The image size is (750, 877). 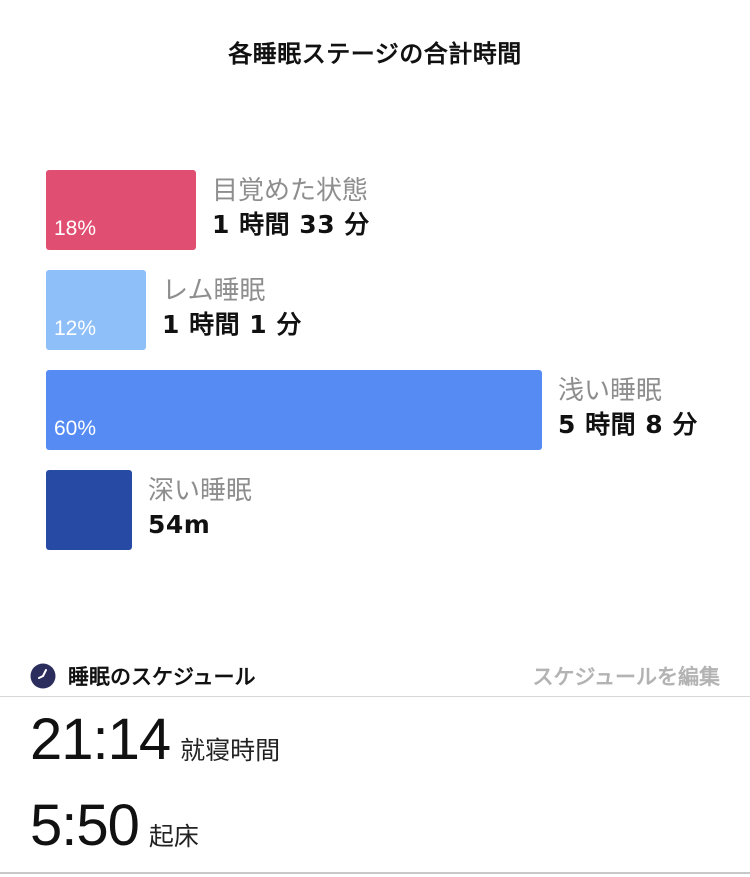 I want to click on wakeup-row: 5:50 起床, so click(x=114, y=825).